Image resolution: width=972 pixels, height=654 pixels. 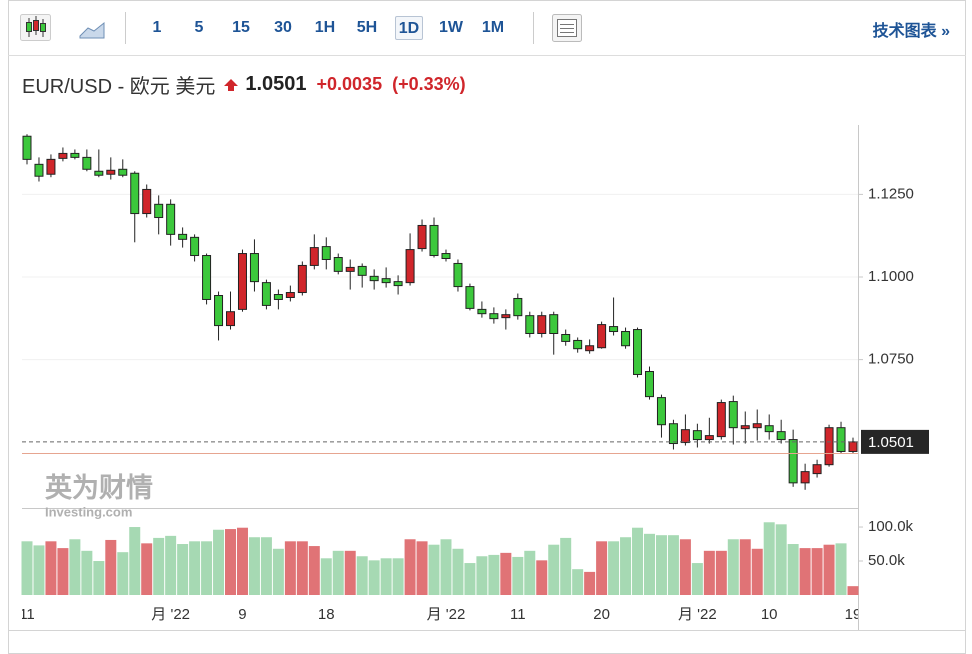 I want to click on interval-button: 30, so click(x=283, y=27).